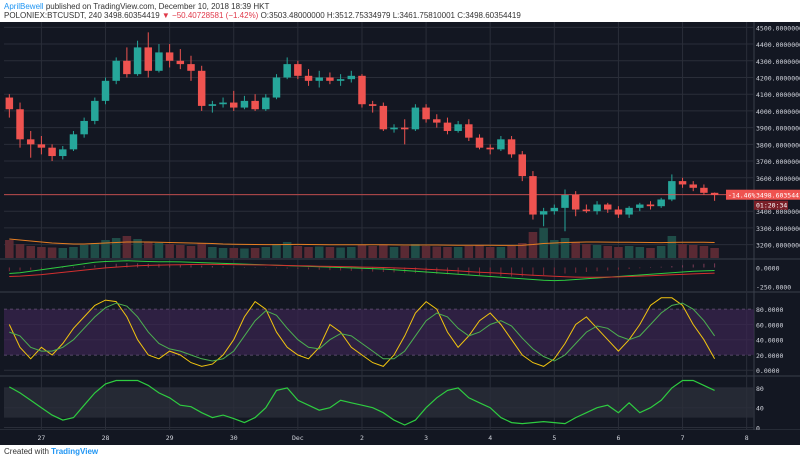 The height and width of the screenshot is (461, 800). I want to click on stoch-tick-label: 20.0000, so click(769, 356).